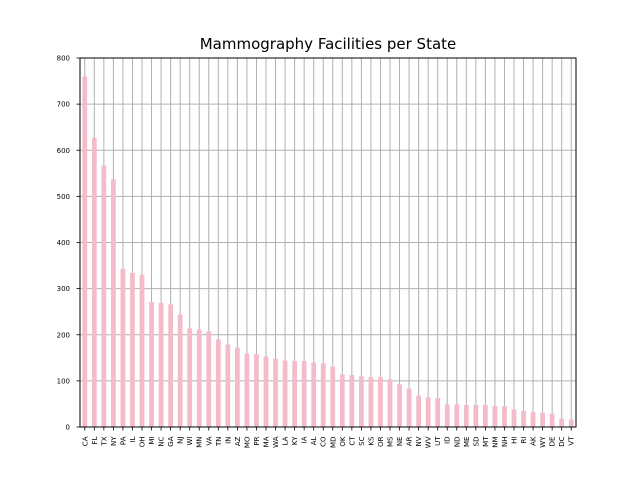 The image size is (640, 485). I want to click on x-tick-label: CA, so click(85, 441).